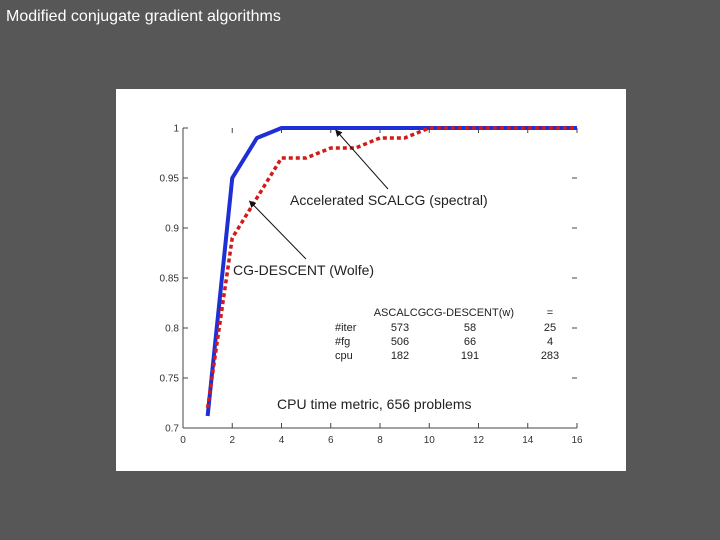 The height and width of the screenshot is (540, 720). What do you see at coordinates (479, 440) in the screenshot?
I see `x-tick-label: 12` at bounding box center [479, 440].